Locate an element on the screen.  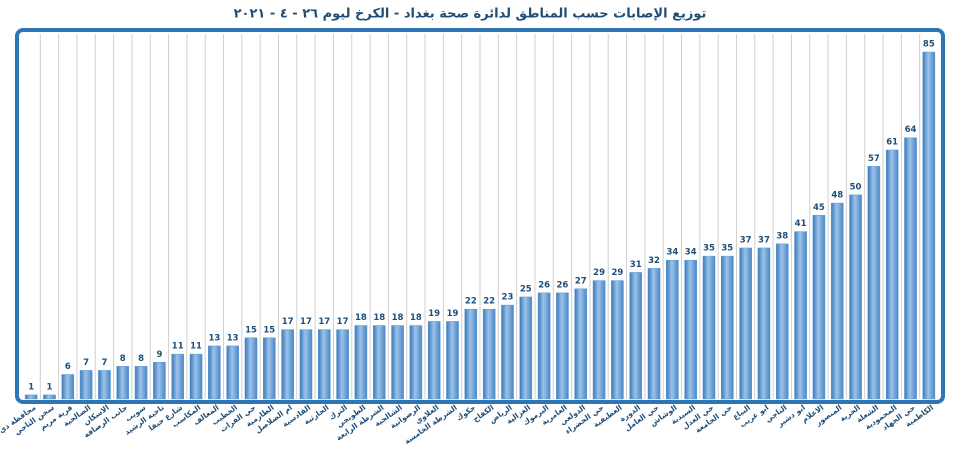
value-label: 9 is located at coordinates (159, 355).